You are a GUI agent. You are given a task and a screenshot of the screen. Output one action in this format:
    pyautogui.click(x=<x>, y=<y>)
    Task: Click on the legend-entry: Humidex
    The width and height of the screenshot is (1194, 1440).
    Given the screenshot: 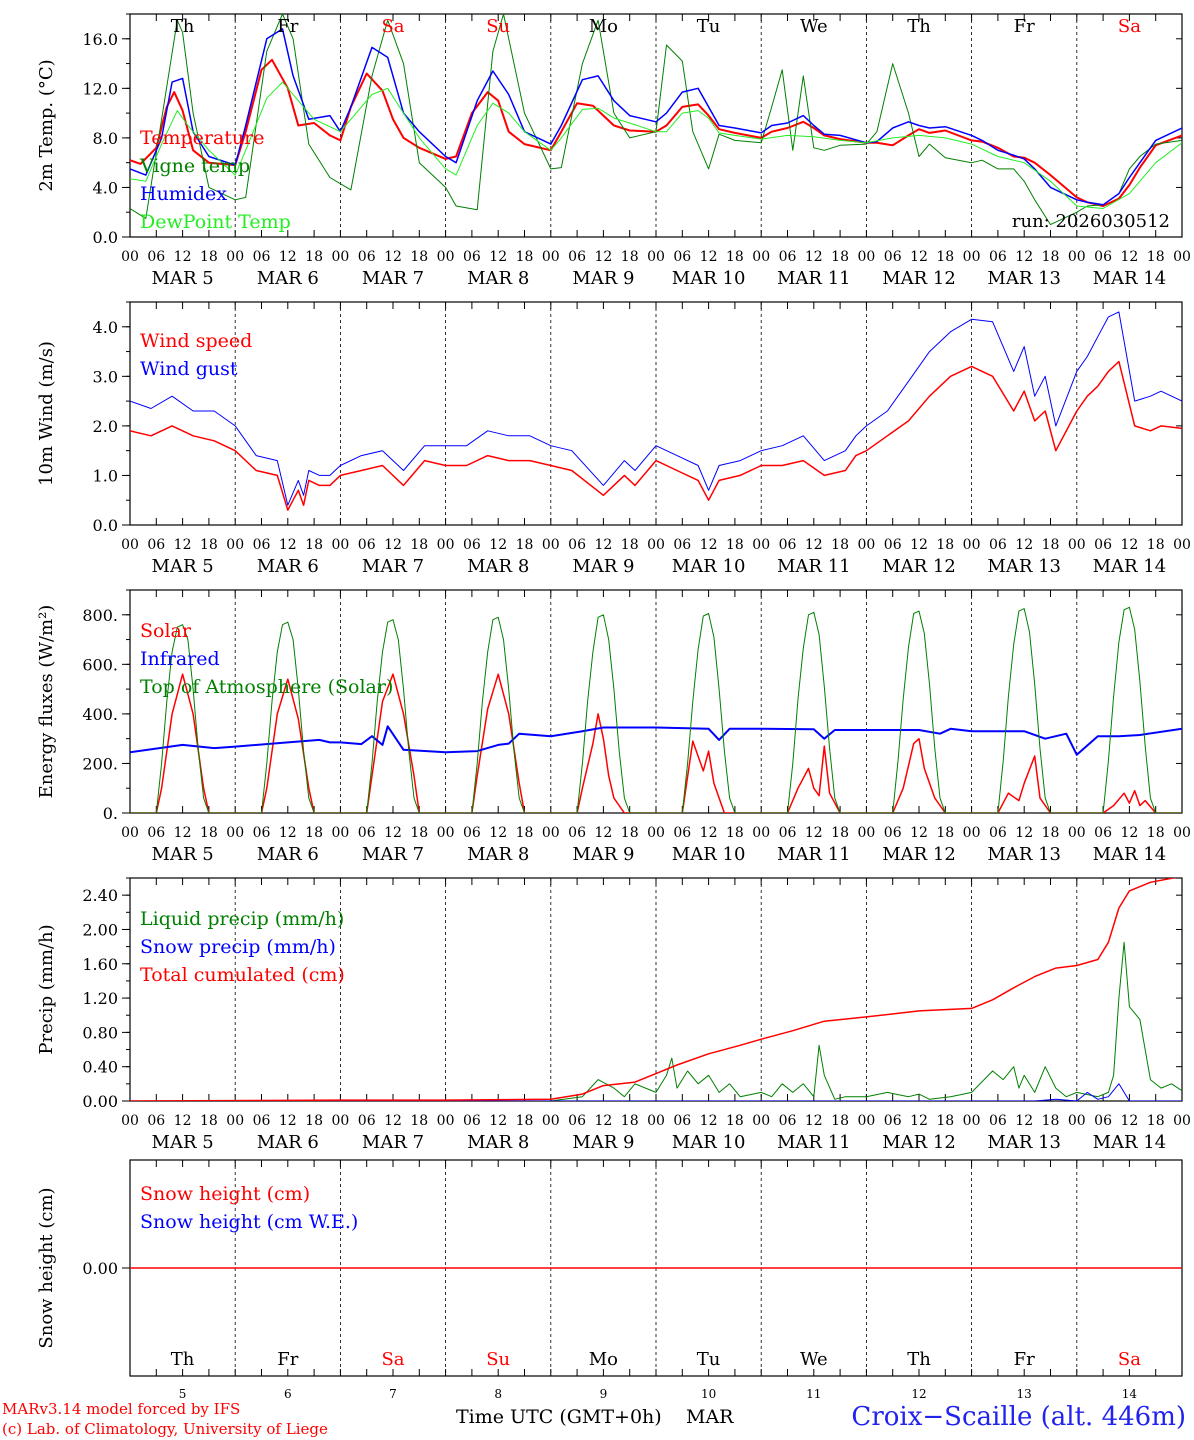 What is the action you would take?
    pyautogui.click(x=183, y=194)
    